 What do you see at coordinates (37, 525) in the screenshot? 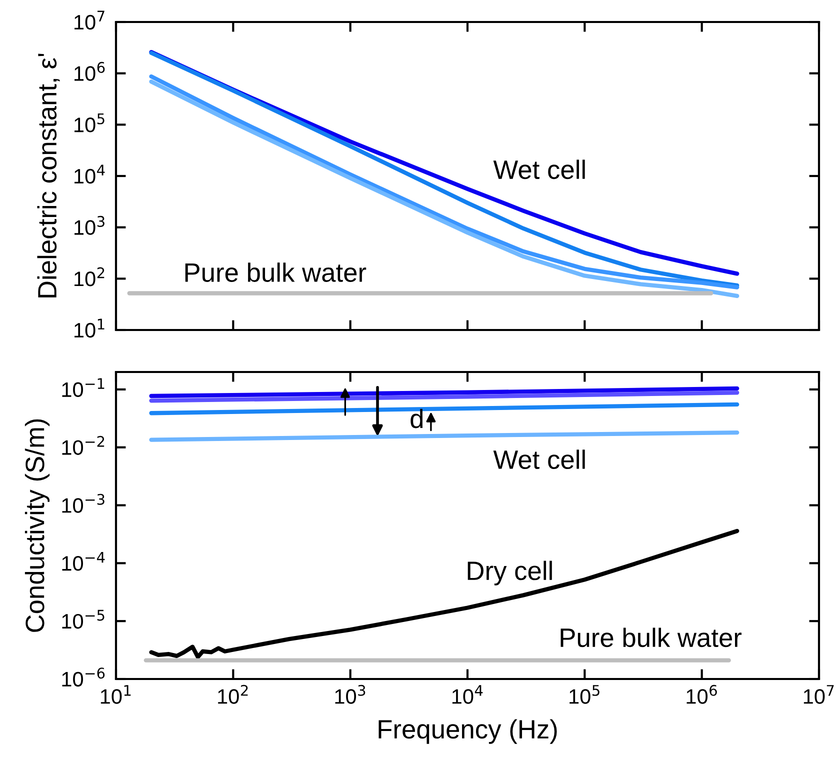
I see `y-axis-title: Conductivity (S/m)` at bounding box center [37, 525].